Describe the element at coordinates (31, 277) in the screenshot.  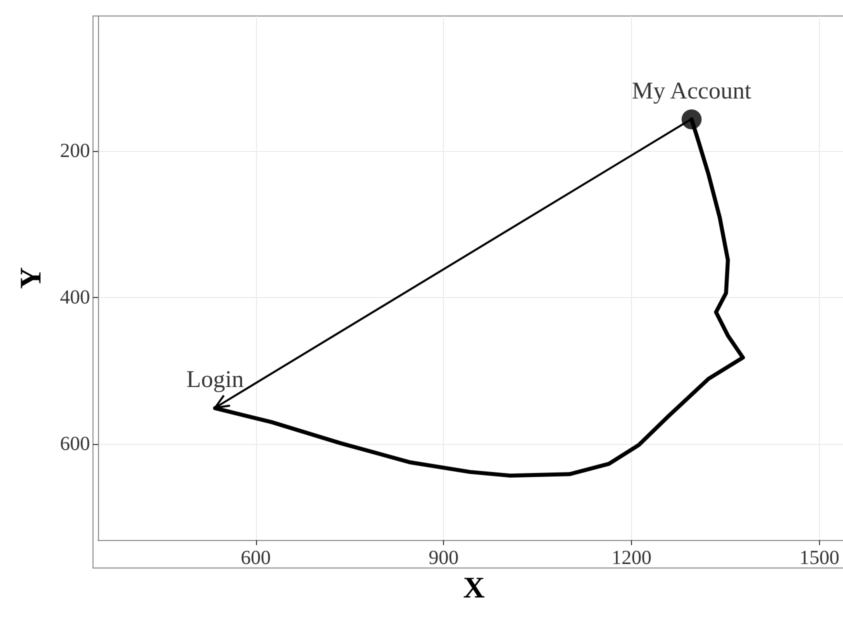
I see `y-axis-title: Y` at that location.